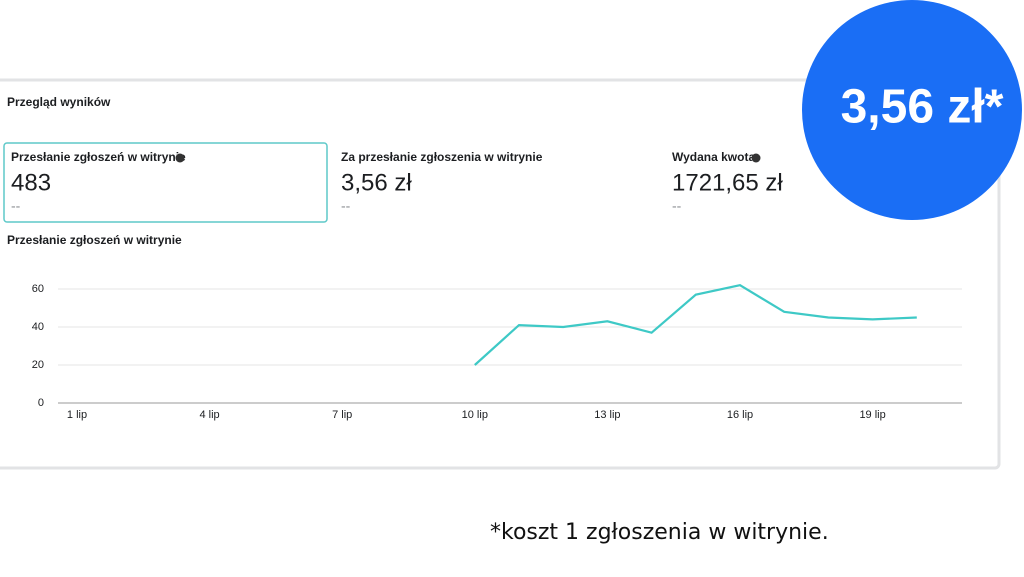 This screenshot has width=1024, height=577. What do you see at coordinates (607, 415) in the screenshot?
I see `x-tick-label: 13 lip` at bounding box center [607, 415].